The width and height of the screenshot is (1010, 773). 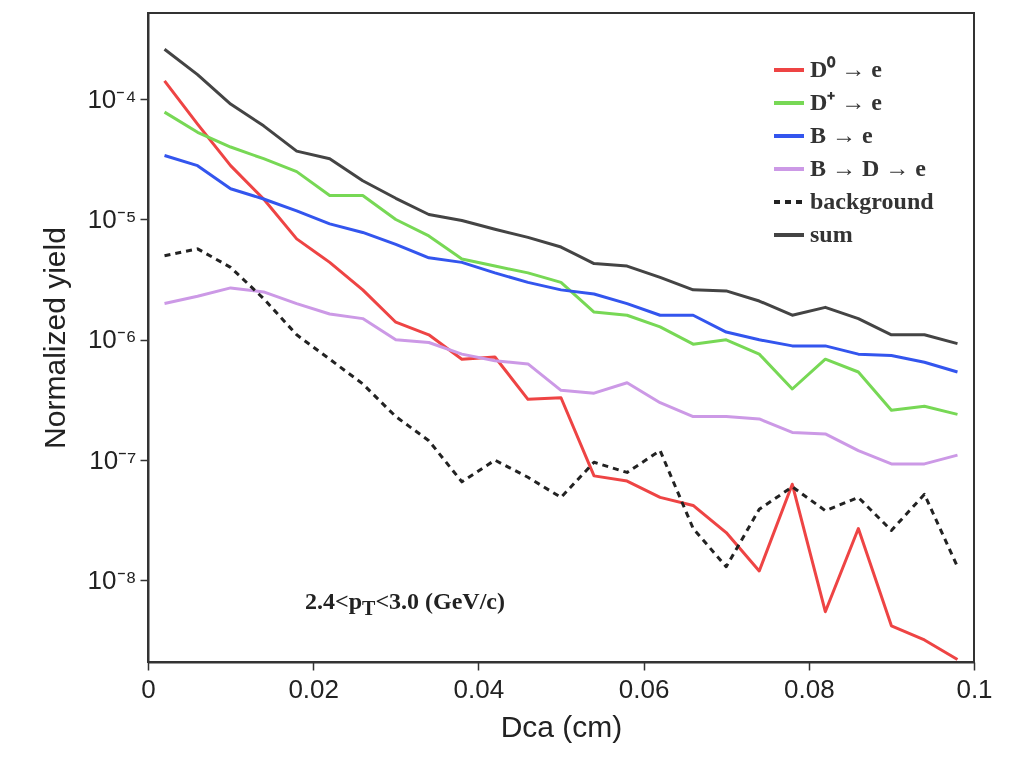 I want to click on annotation: 2.4<p$_{T}$<3.0 (GeV/c), so click(x=405, y=604).